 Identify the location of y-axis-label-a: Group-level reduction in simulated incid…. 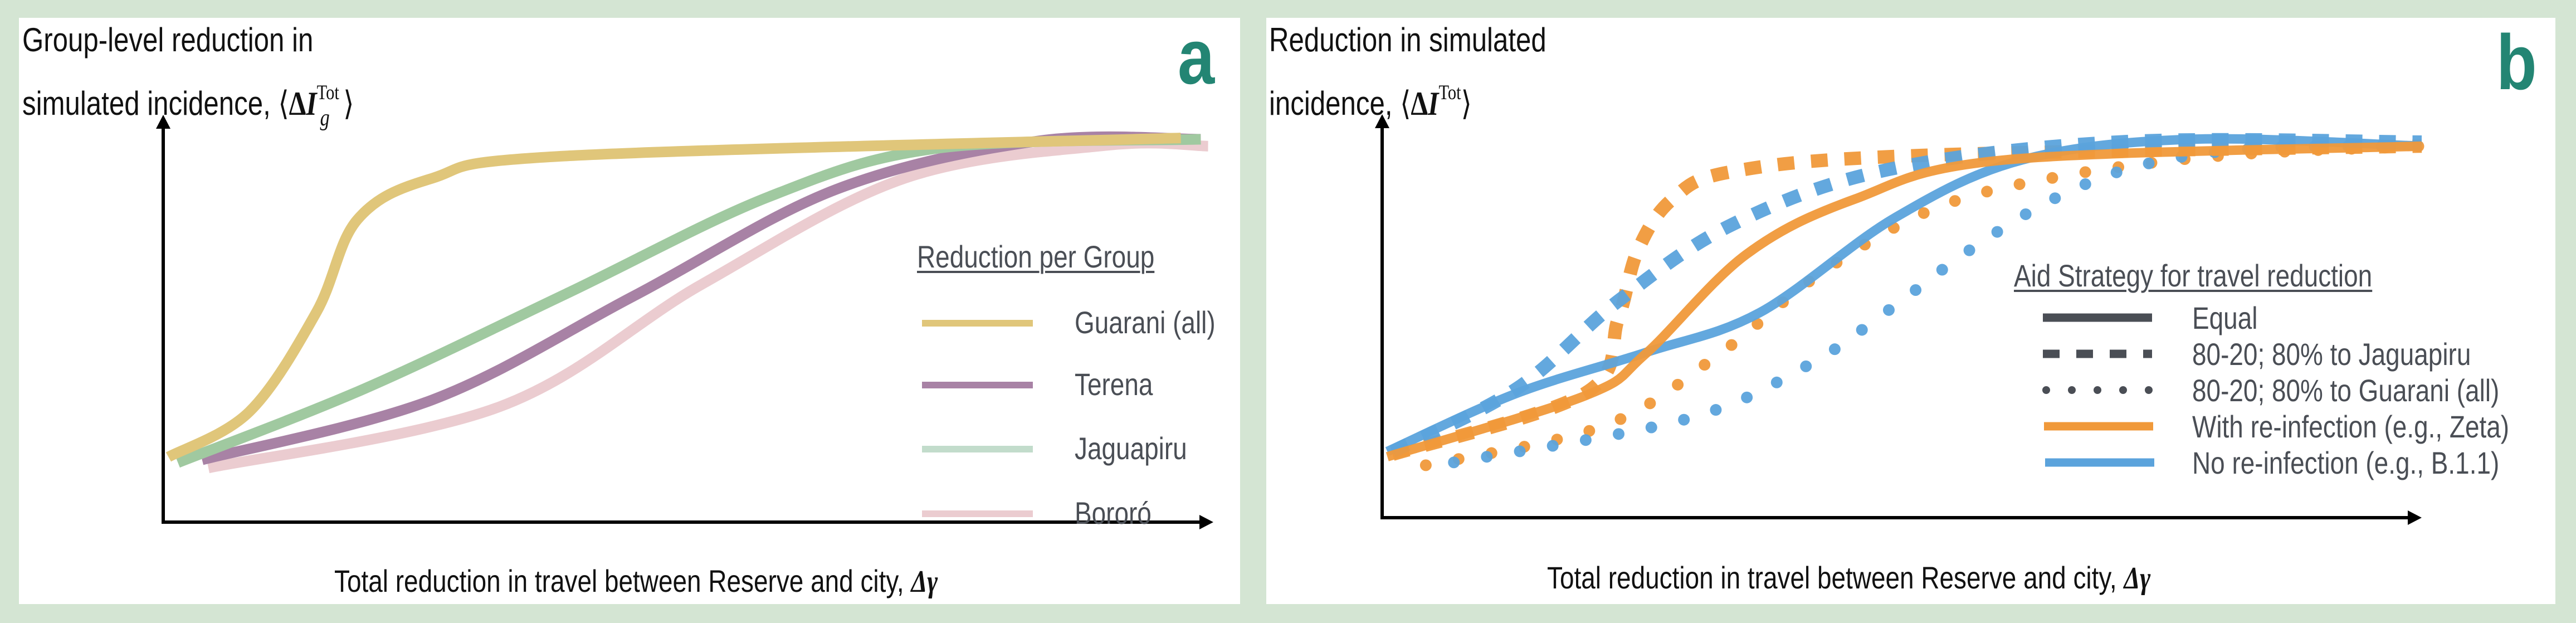
(188, 79).